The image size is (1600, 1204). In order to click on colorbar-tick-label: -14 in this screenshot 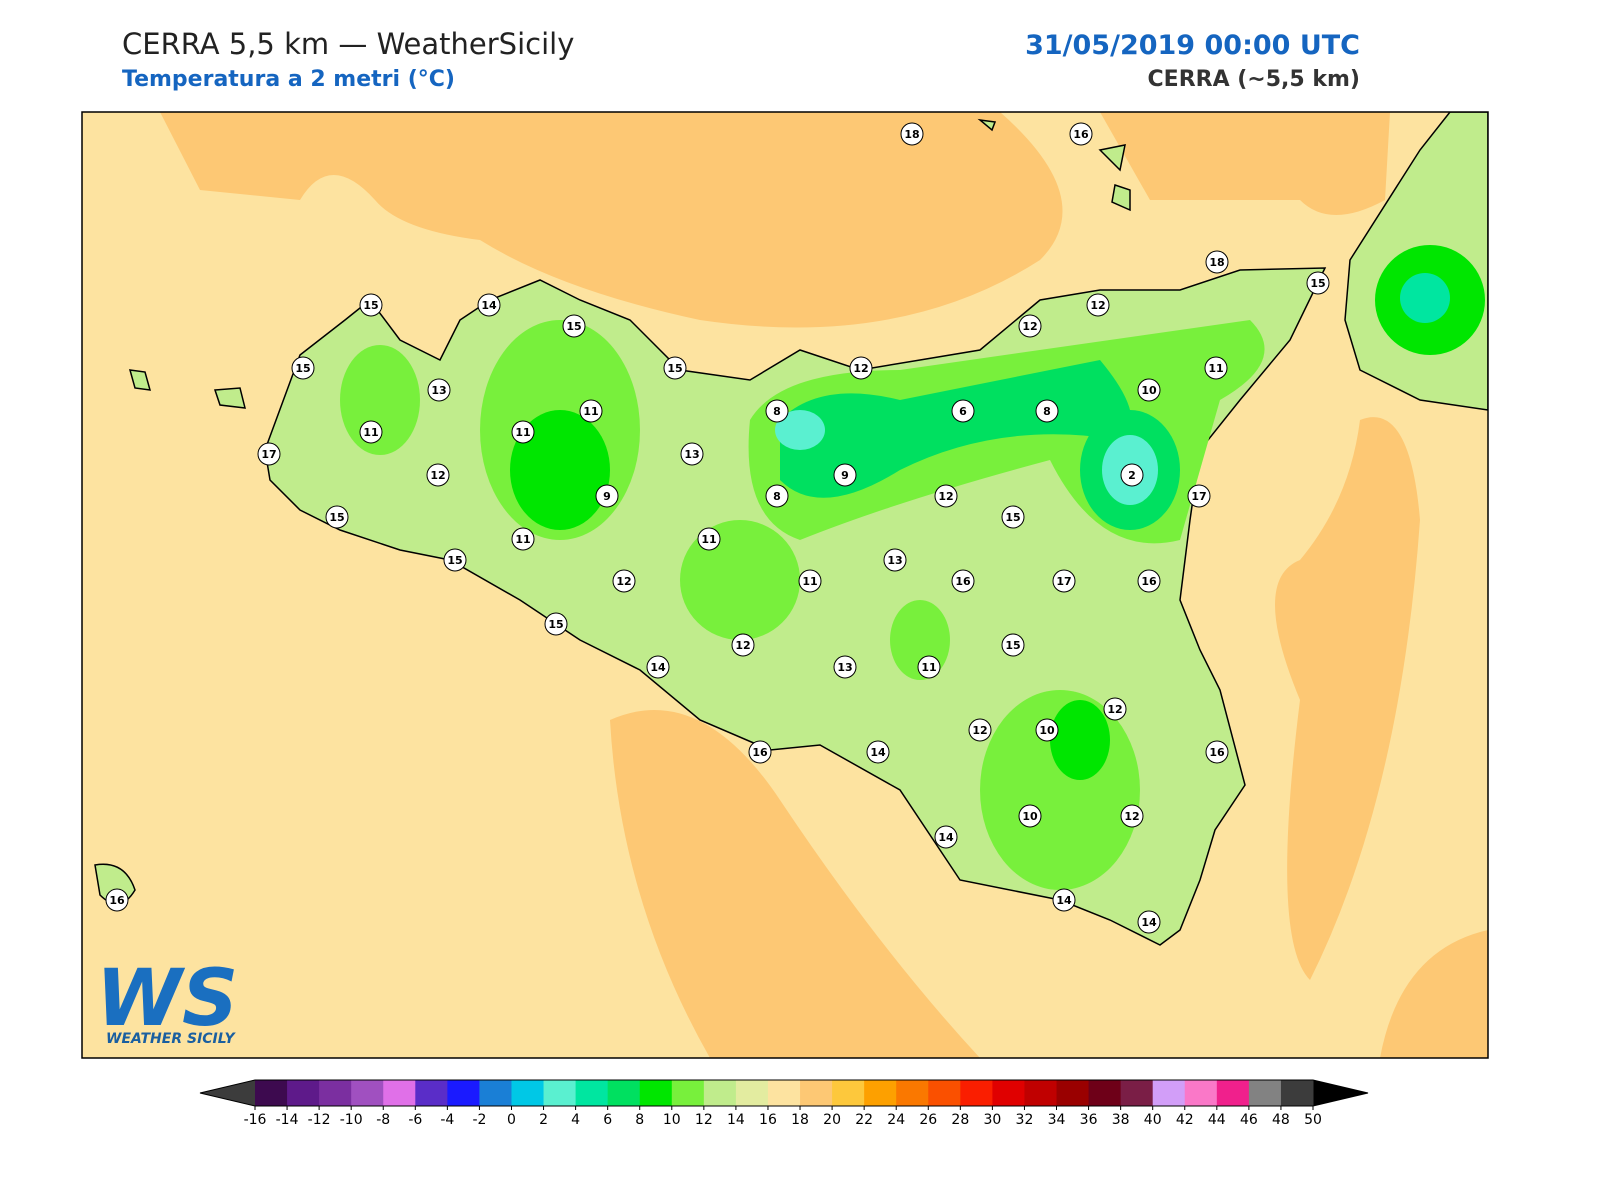, I will do `click(287, 1120)`.